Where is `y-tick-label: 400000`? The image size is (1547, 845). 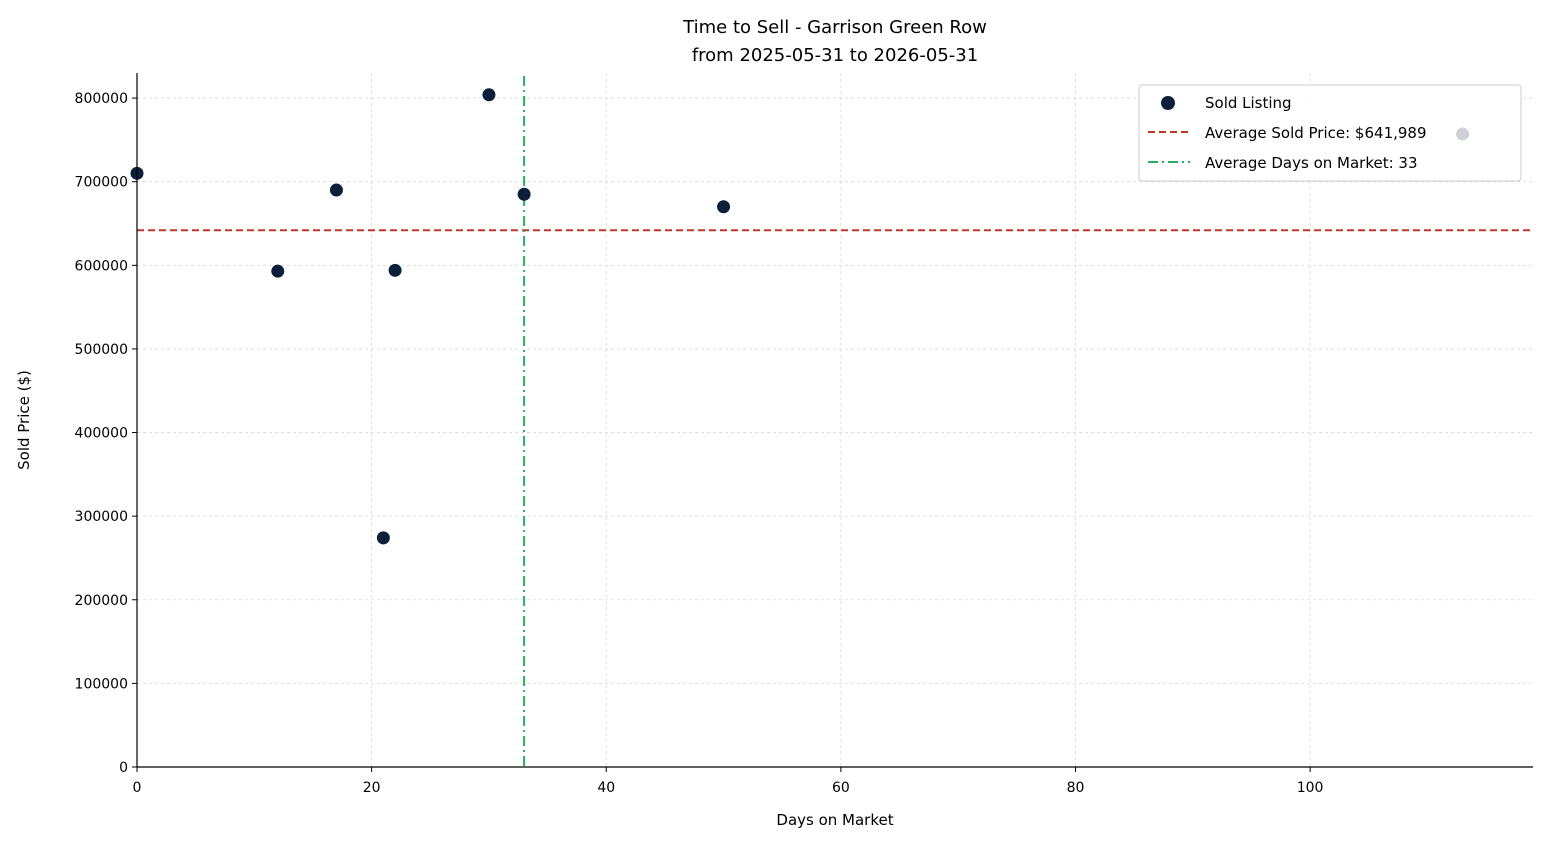
y-tick-label: 400000 is located at coordinates (101, 434).